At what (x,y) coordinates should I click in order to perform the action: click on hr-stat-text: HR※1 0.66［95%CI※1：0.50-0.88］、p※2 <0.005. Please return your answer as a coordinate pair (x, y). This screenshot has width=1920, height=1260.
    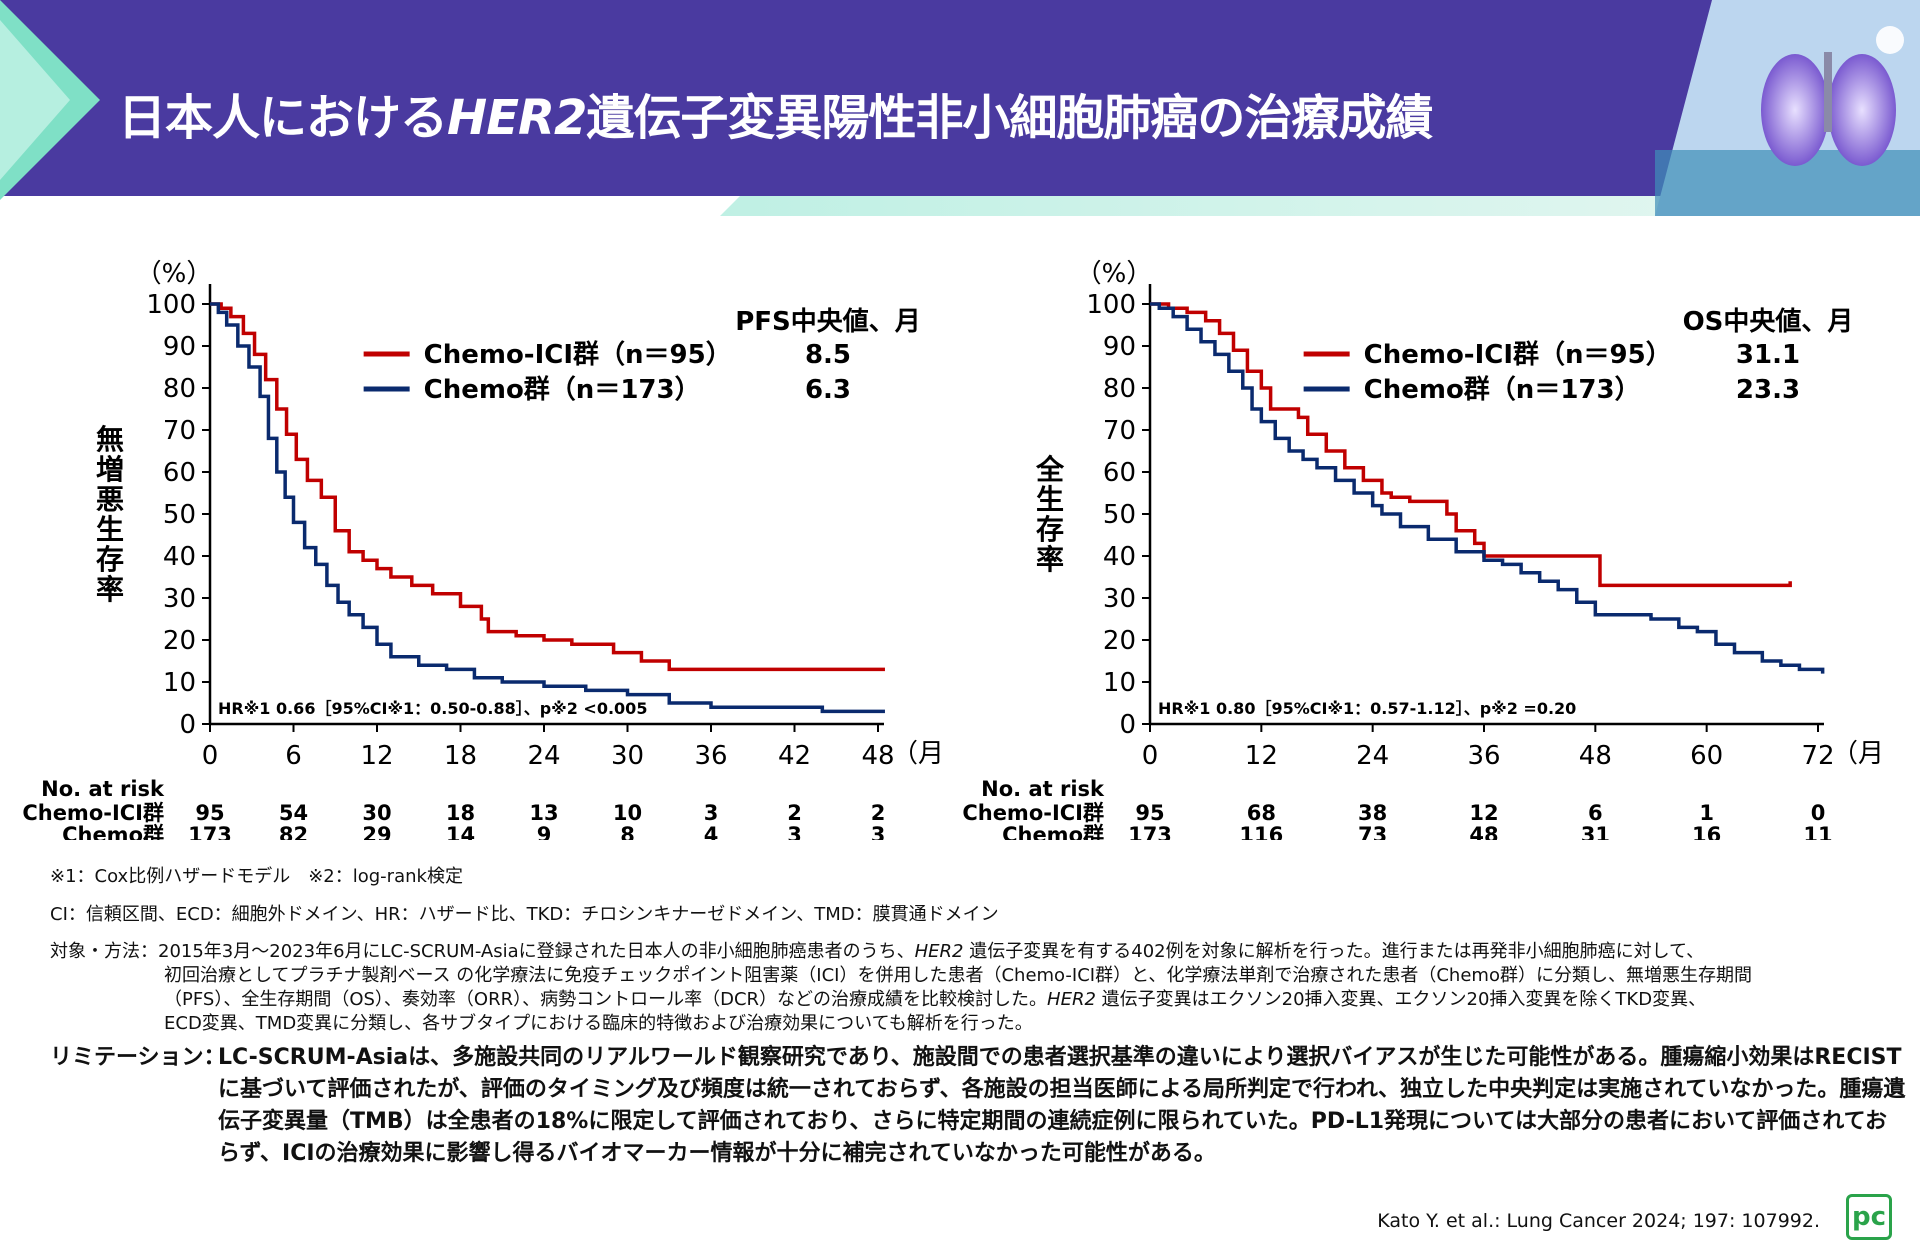
    Looking at the image, I should click on (432, 708).